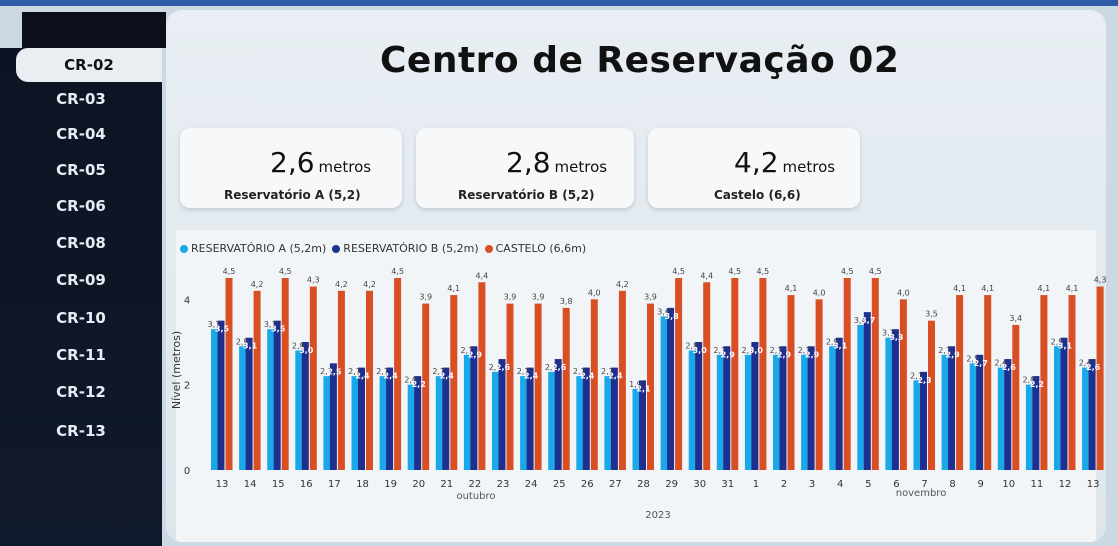 This screenshot has width=1118, height=546. Describe the element at coordinates (916, 375) in the screenshot. I see `data-label-a: 2,1` at that location.